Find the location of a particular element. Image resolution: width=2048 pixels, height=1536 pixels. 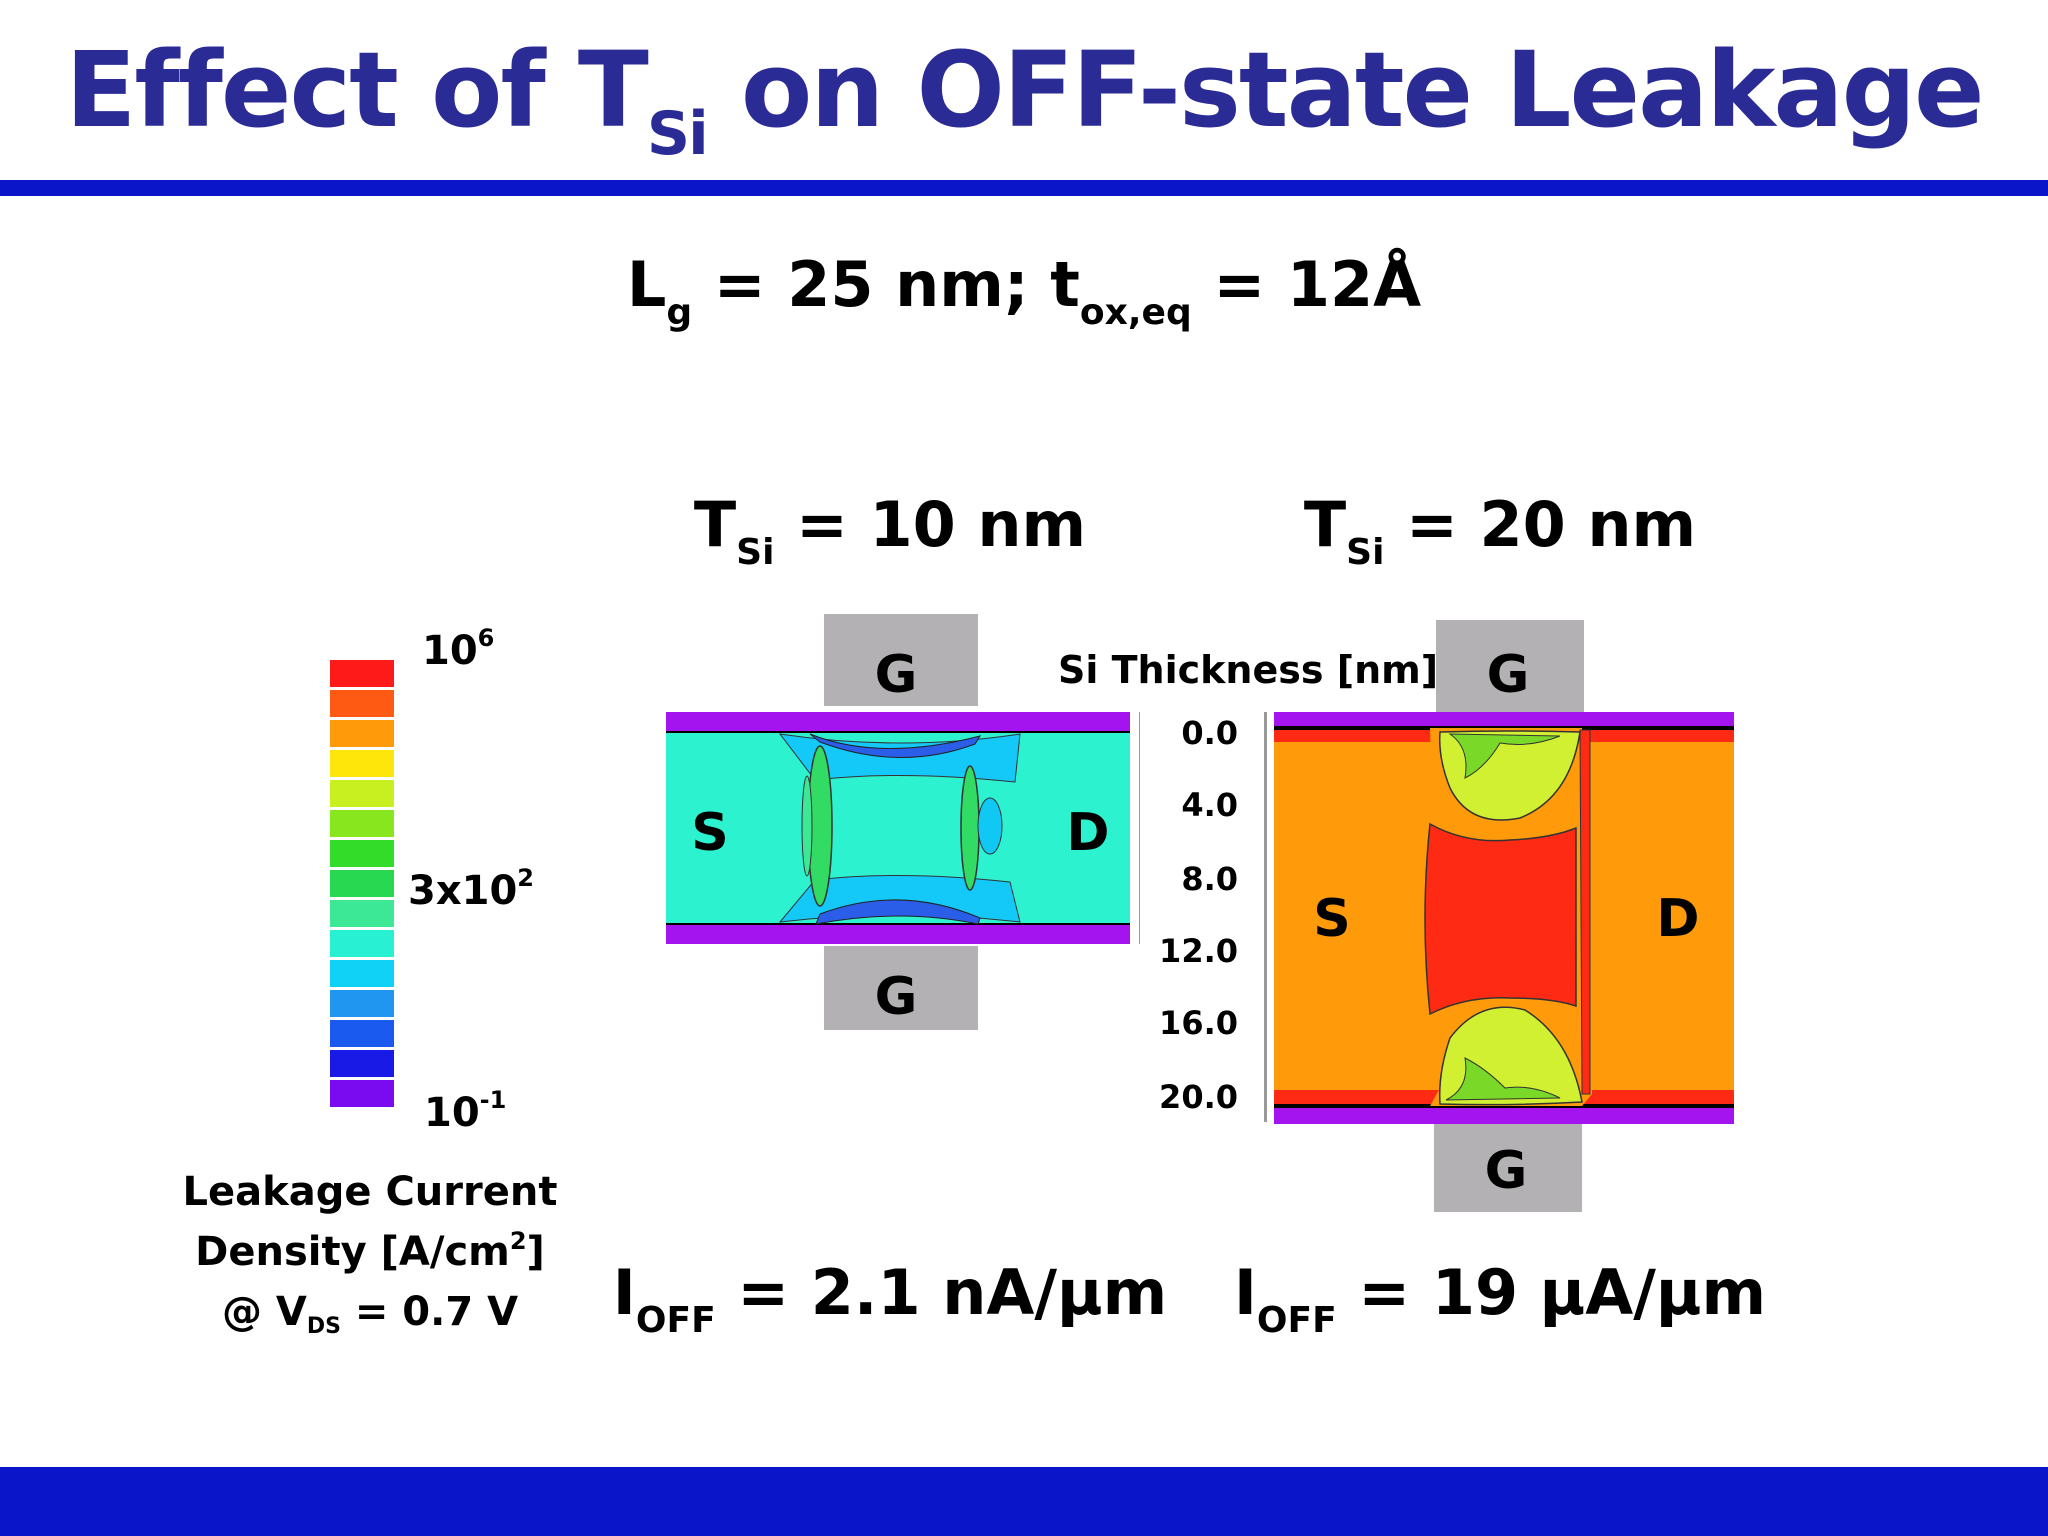

device-1-top-gate is located at coordinates (901, 660).